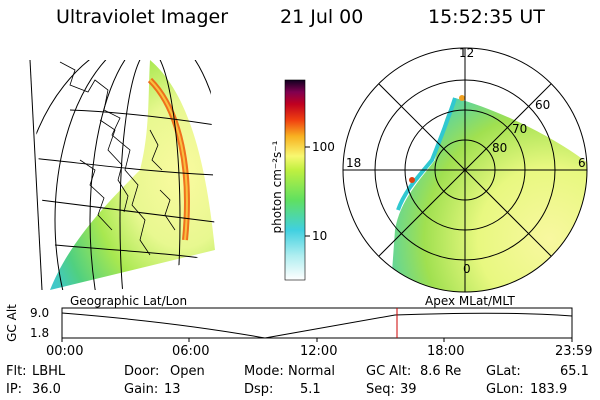  I want to click on glon-label: GLon:, so click(505, 389).